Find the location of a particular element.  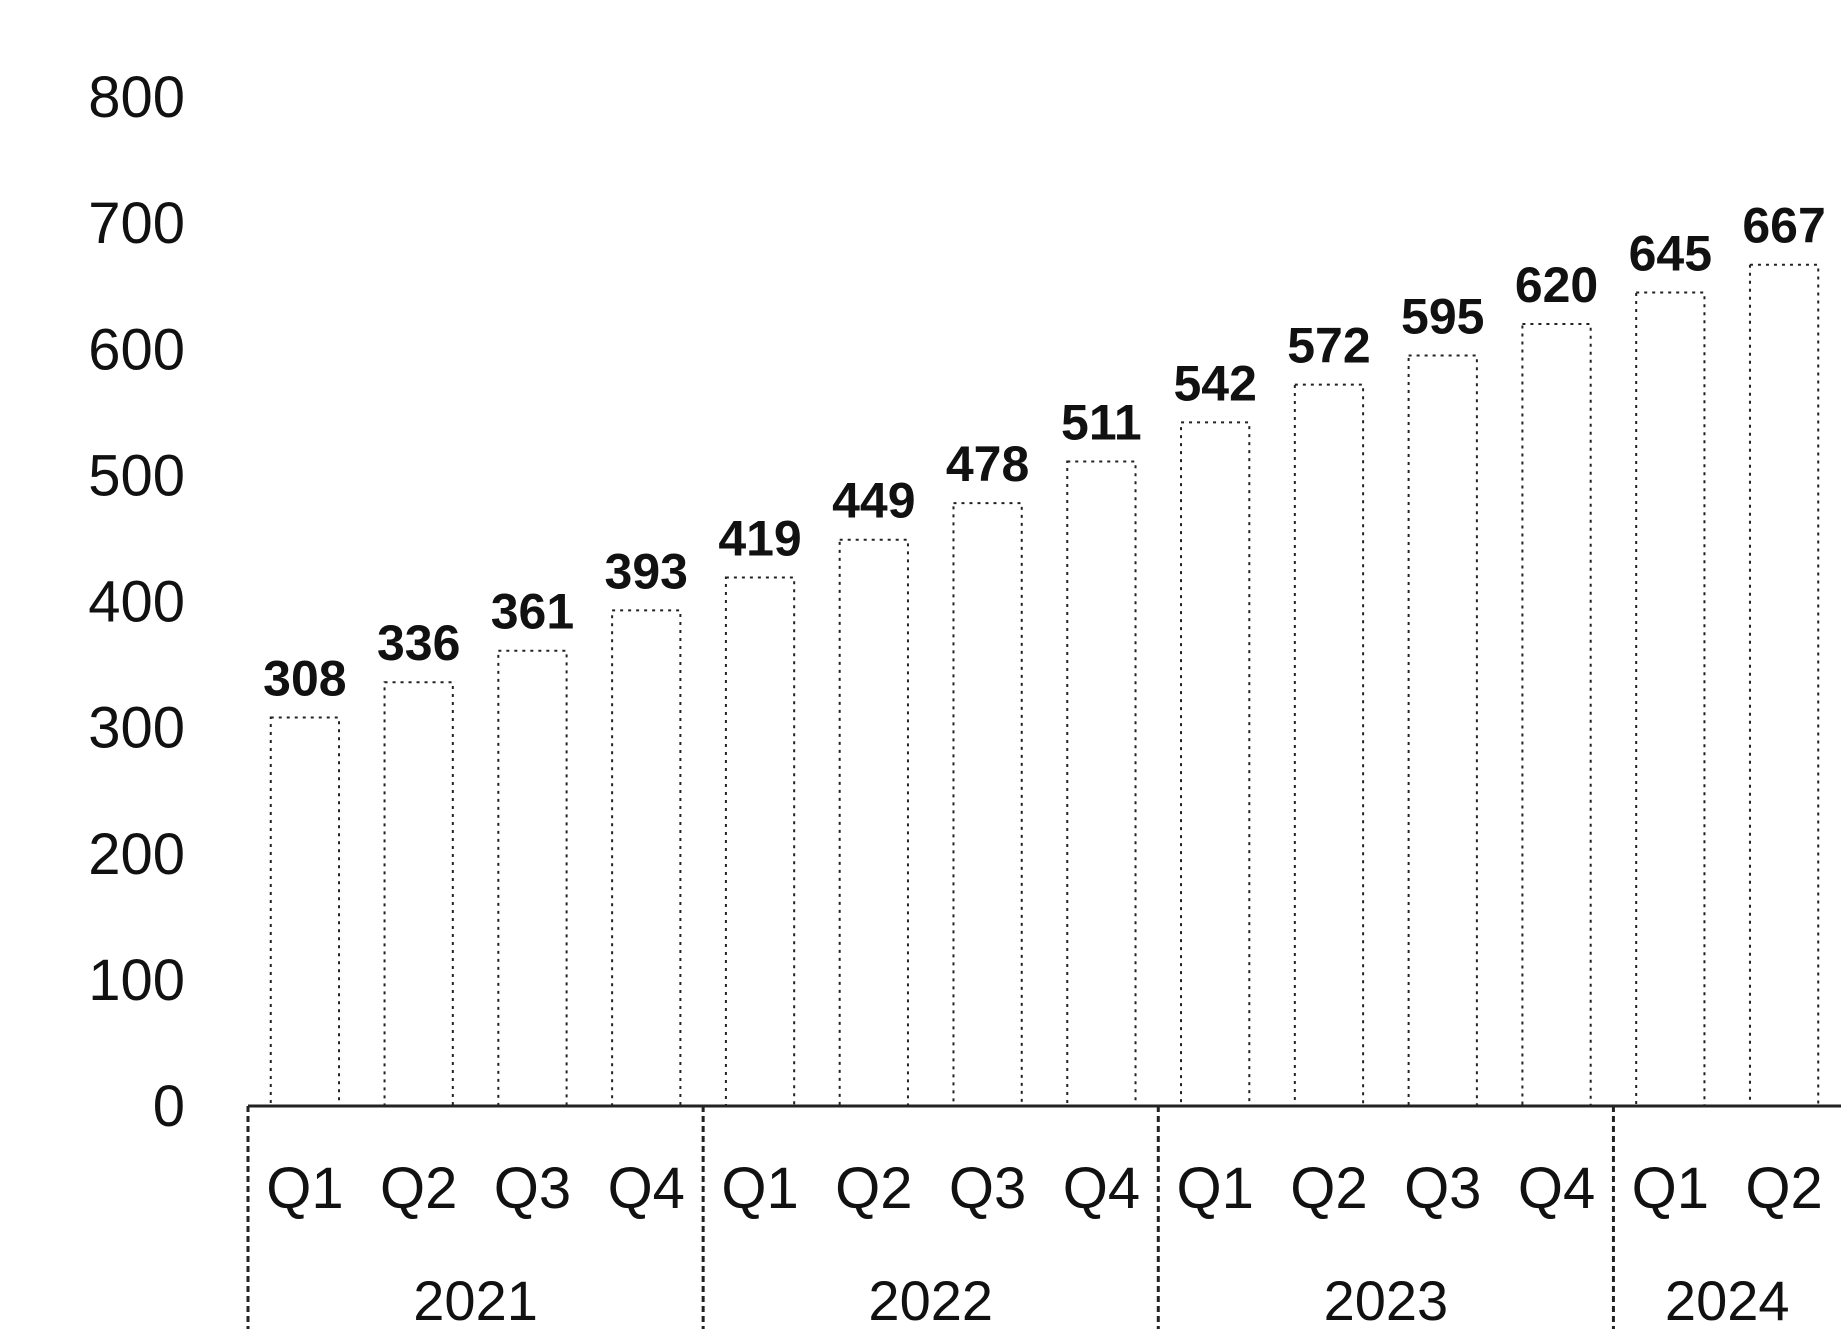

data-label: 595 is located at coordinates (1442, 317).